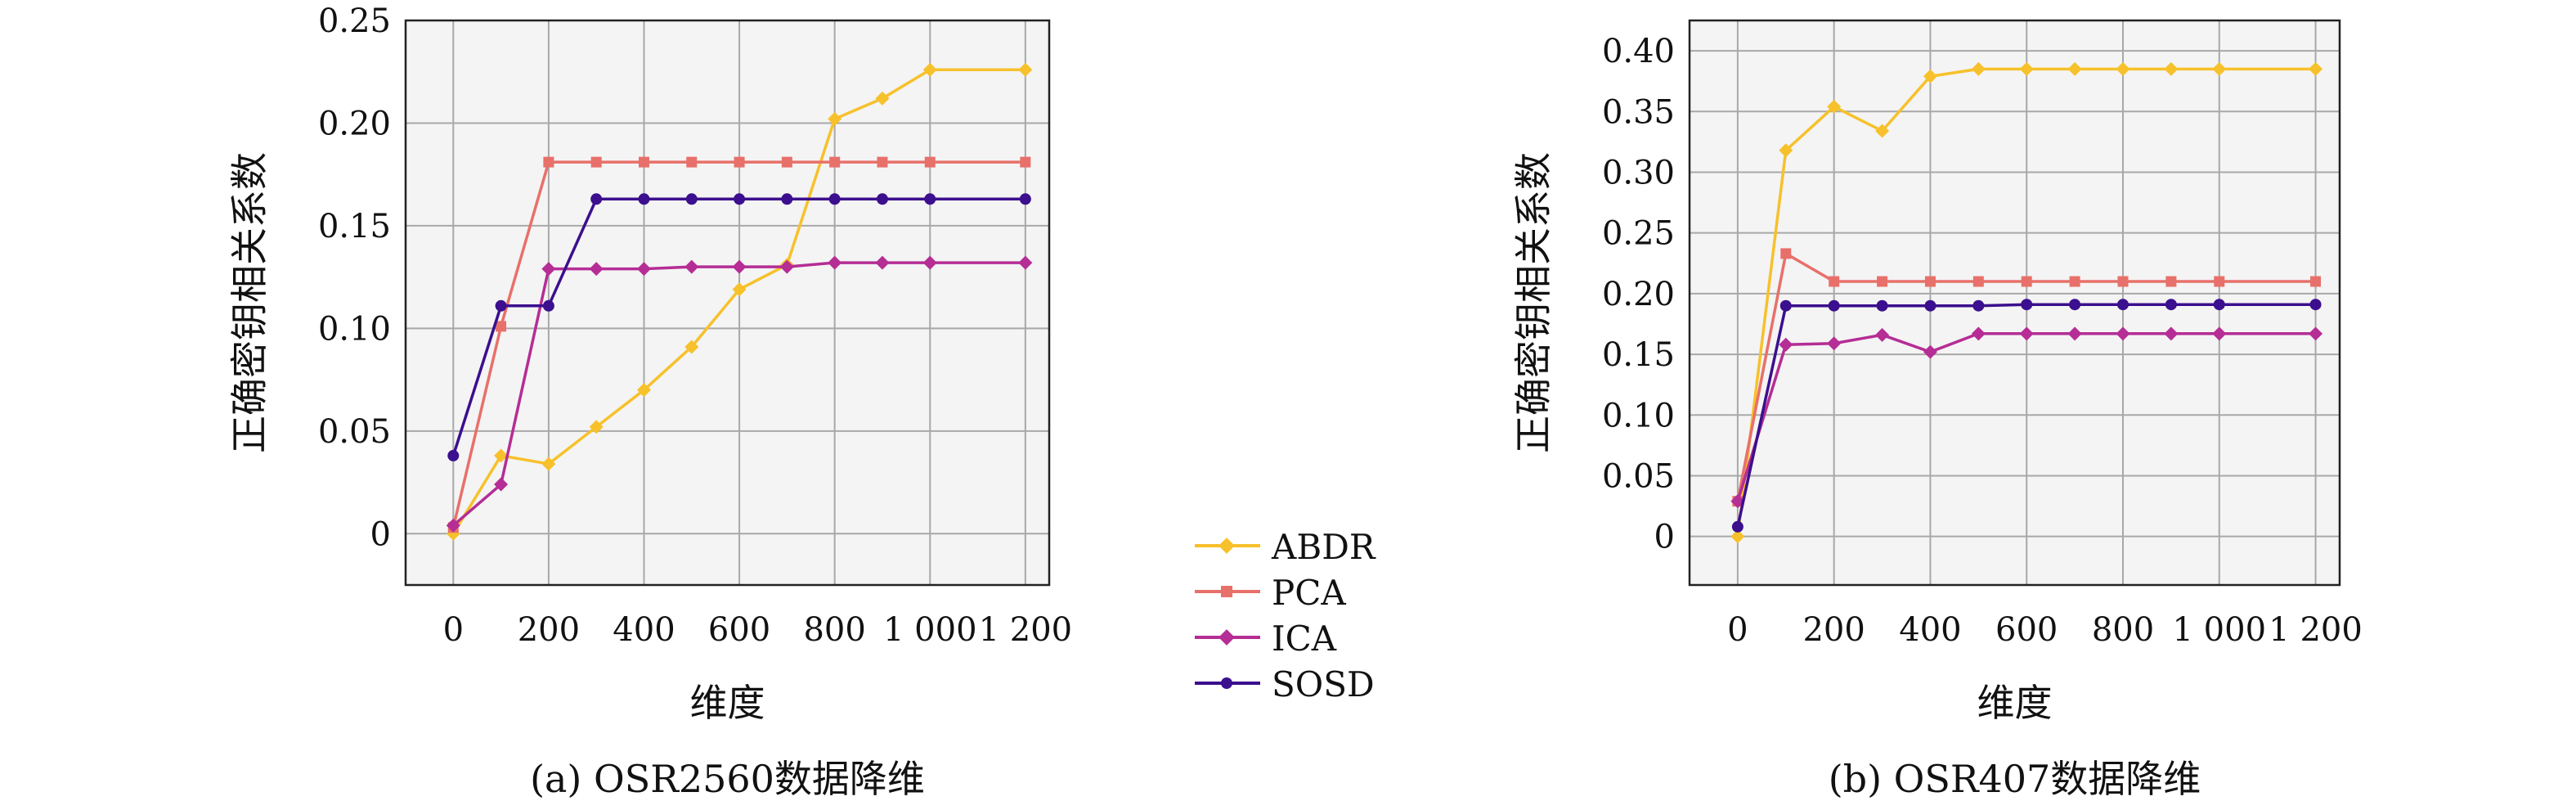 Image resolution: width=2576 pixels, height=810 pixels. What do you see at coordinates (2015, 703) in the screenshot?
I see `chart-b-x-axis-label: 维度` at bounding box center [2015, 703].